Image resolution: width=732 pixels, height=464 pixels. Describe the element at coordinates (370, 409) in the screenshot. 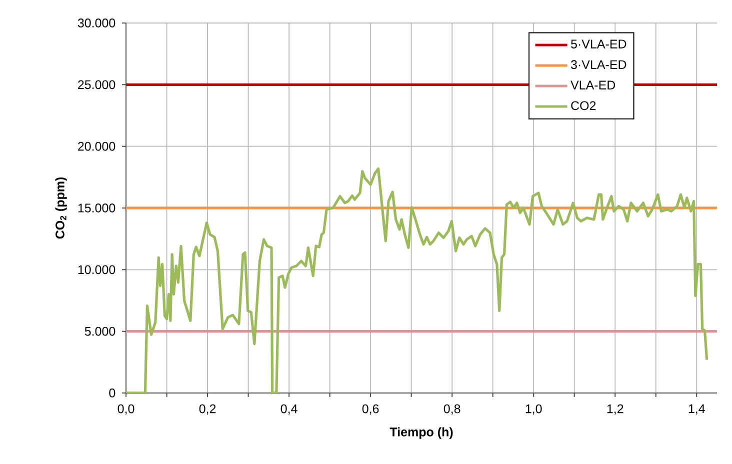

I see `x-tick-label: 0,6` at that location.